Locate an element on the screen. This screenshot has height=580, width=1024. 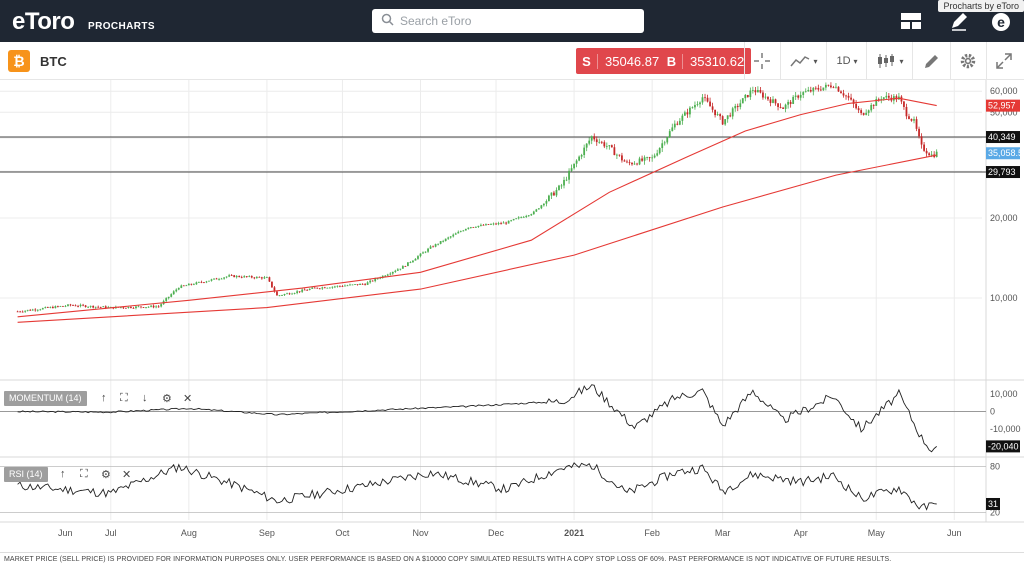
x-tick-label: Dec is located at coordinates (496, 533).